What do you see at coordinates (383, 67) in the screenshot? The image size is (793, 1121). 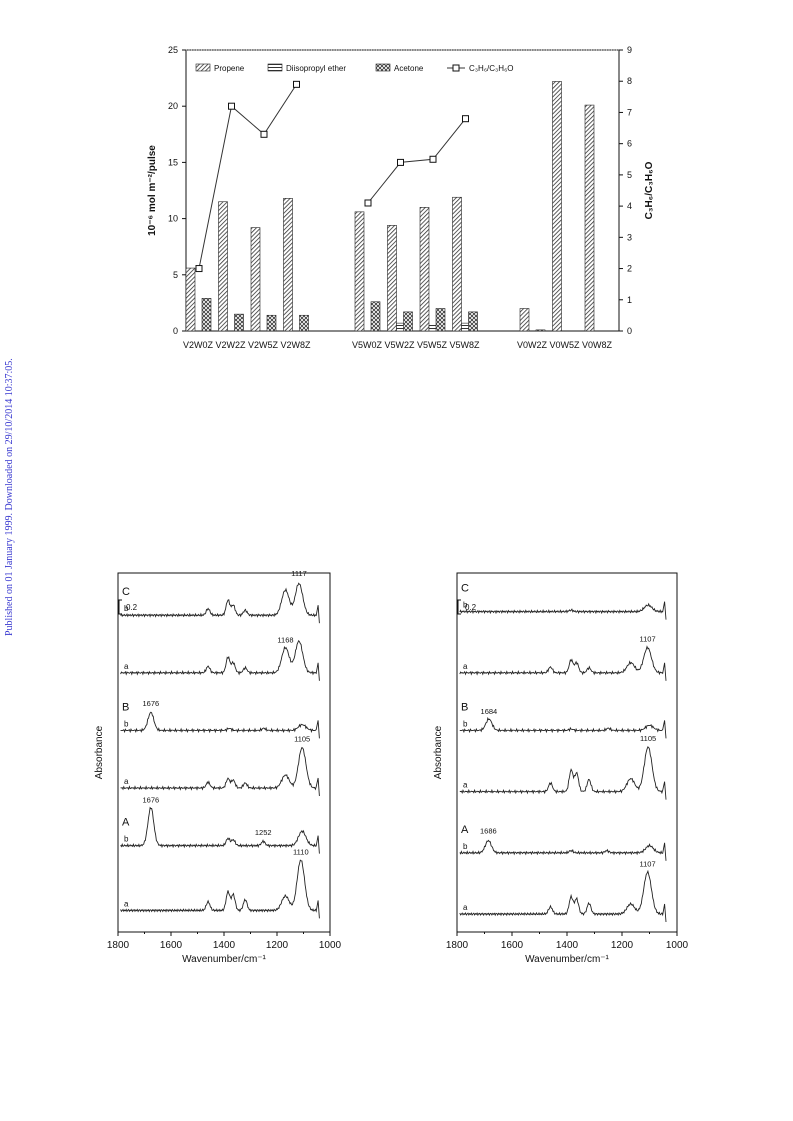 I see `legend-acetone-swatch` at bounding box center [383, 67].